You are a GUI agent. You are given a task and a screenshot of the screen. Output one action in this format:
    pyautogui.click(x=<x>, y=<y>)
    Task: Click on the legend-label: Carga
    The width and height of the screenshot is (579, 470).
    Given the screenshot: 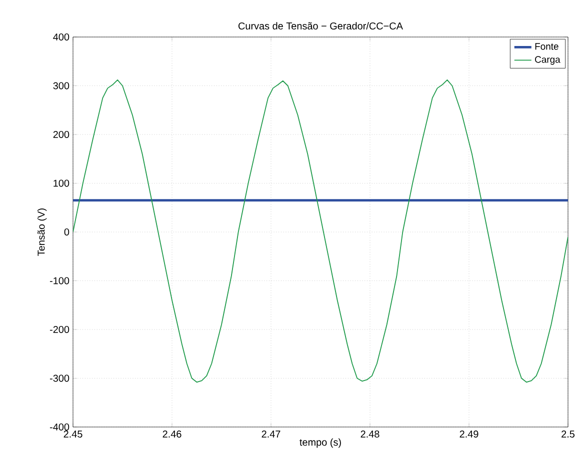 What is the action you would take?
    pyautogui.click(x=547, y=60)
    